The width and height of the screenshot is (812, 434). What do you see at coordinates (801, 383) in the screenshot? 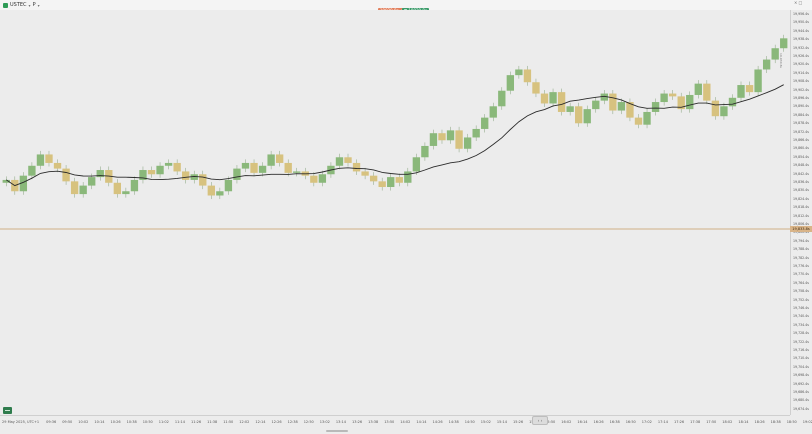
I see `price-tick-label: 19,692.4s` at bounding box center [801, 383].